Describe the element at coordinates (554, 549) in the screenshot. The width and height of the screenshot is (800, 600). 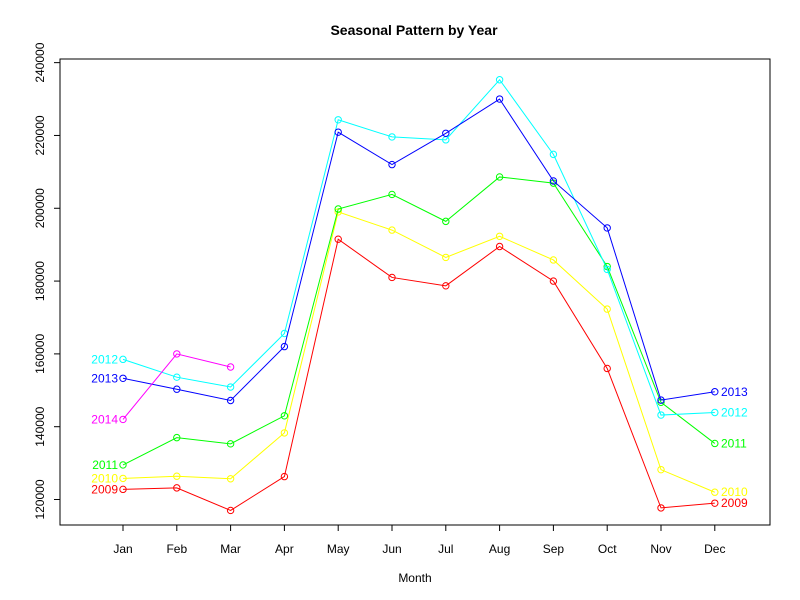
I see `x-tick-label: Sep` at that location.